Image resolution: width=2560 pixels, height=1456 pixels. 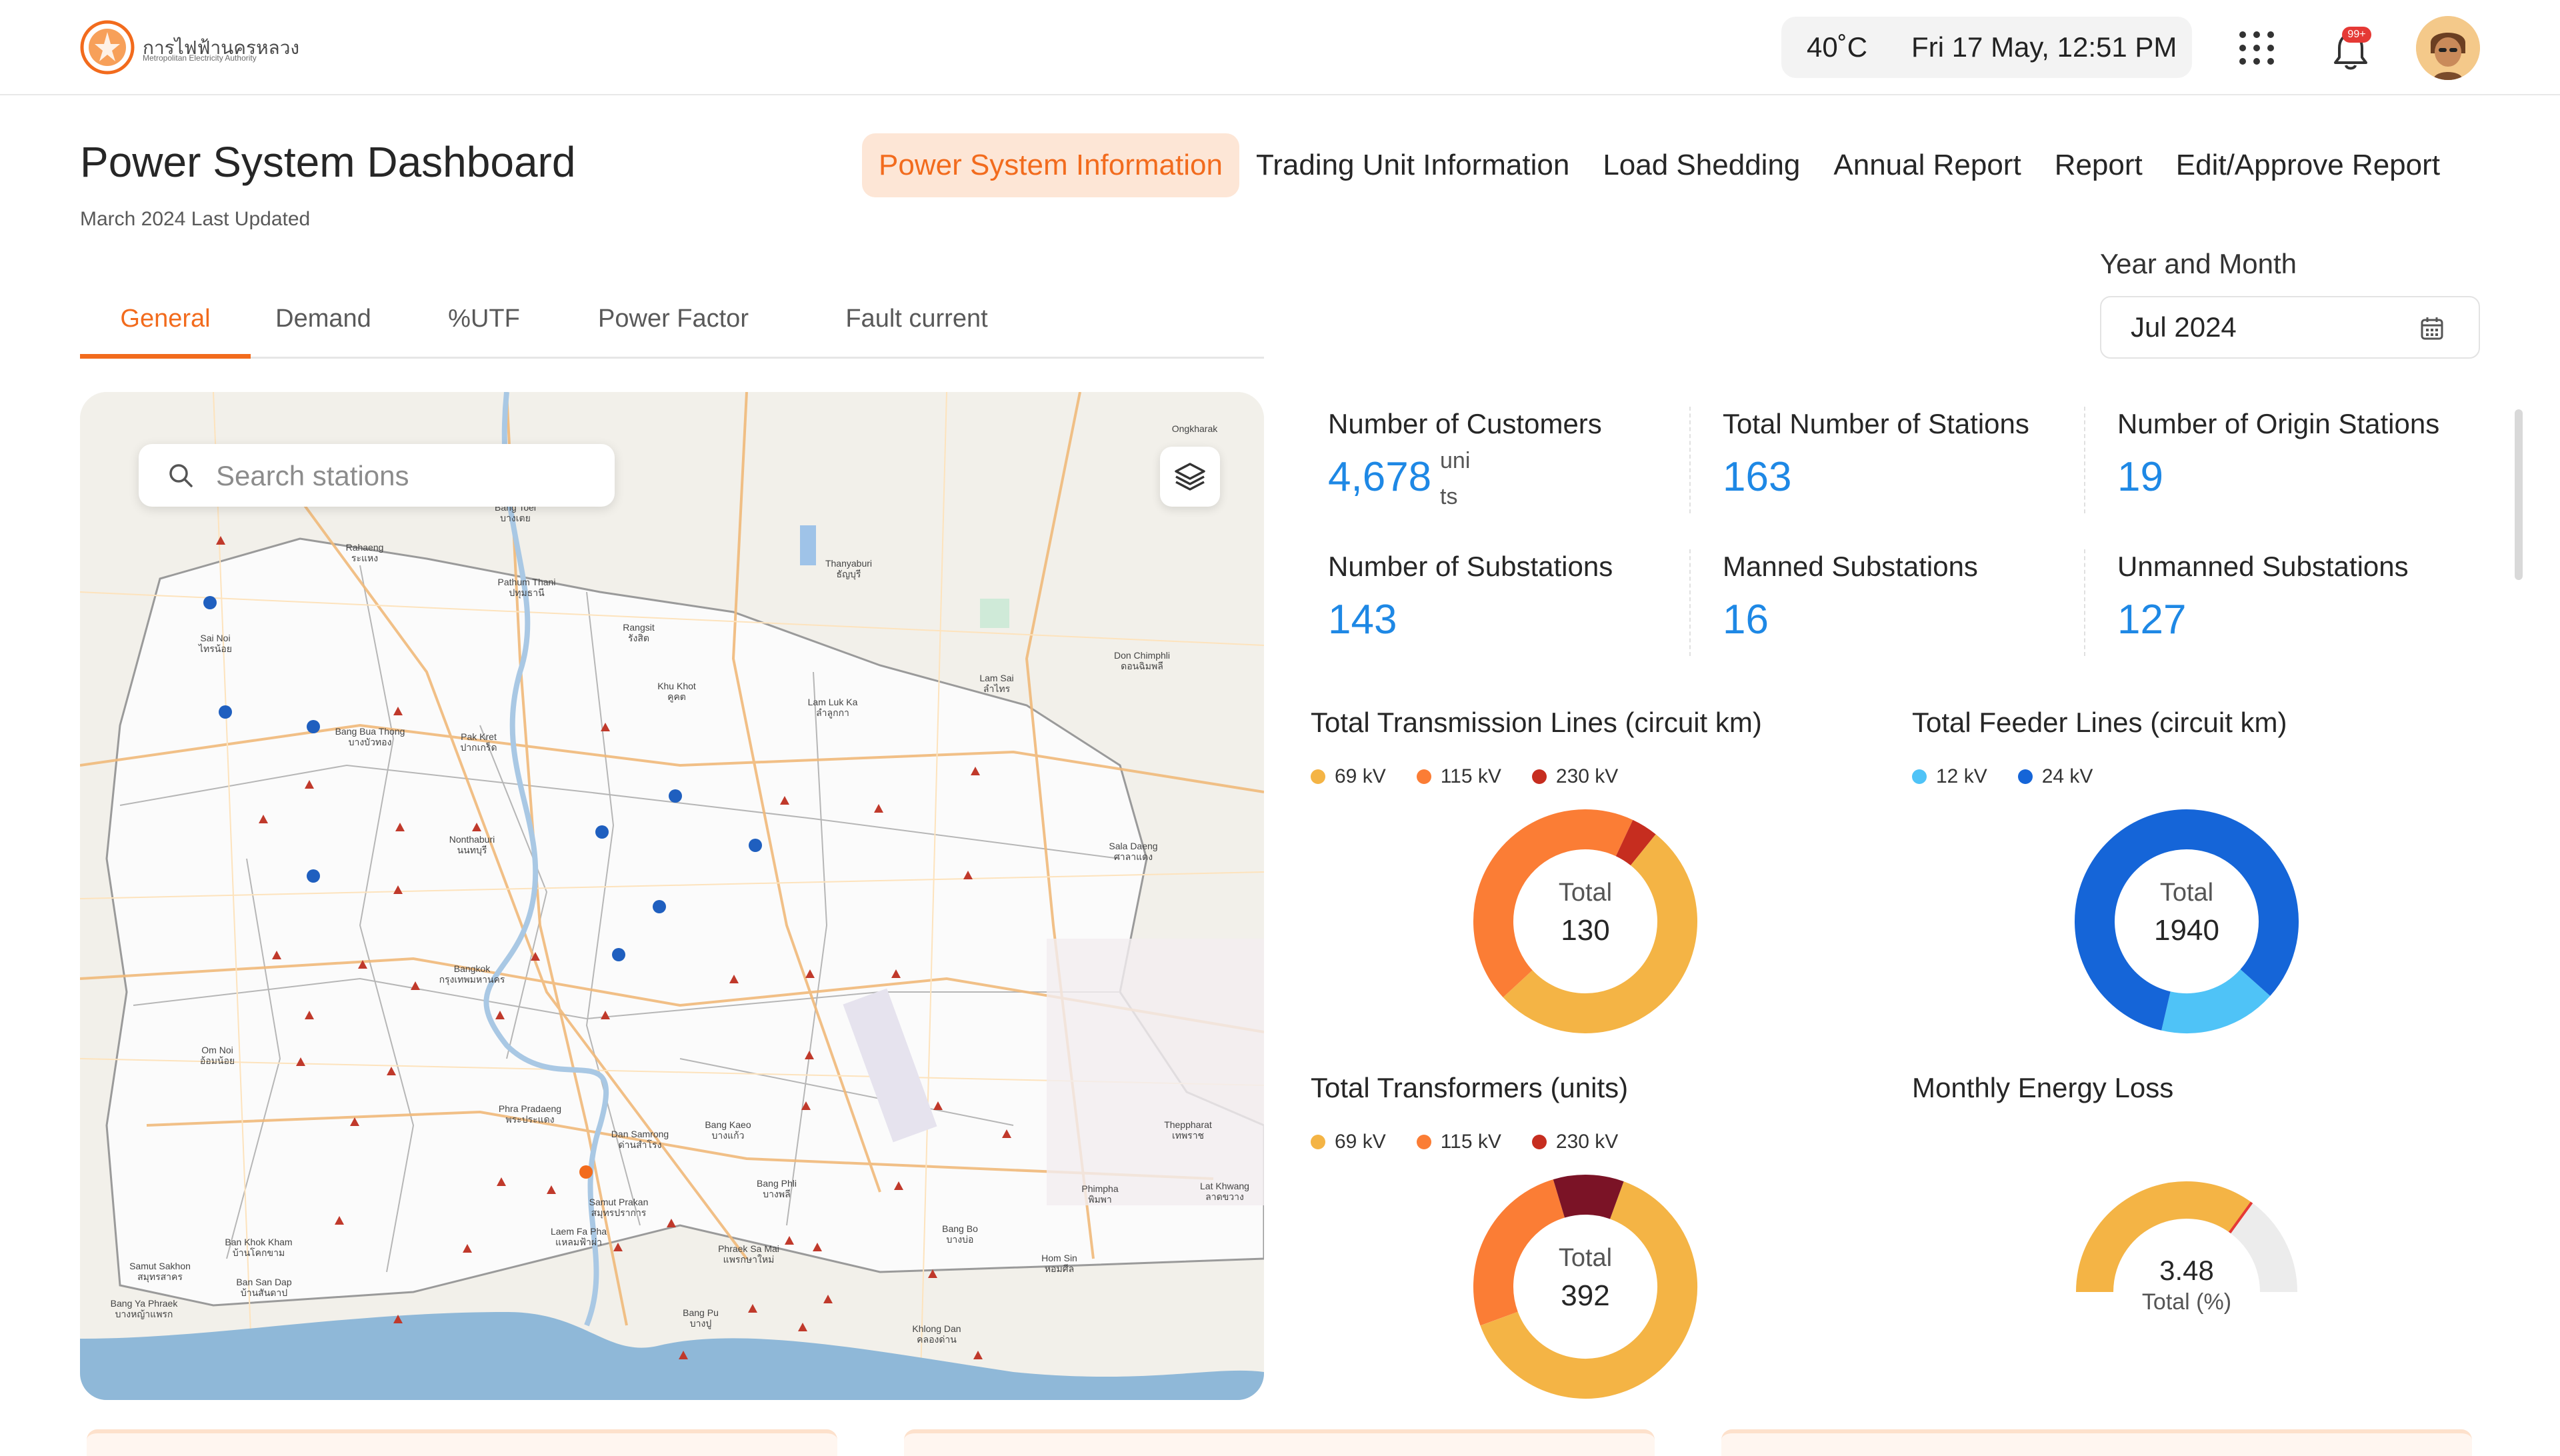 What do you see at coordinates (1919, 776) in the screenshot?
I see `legend-dot-12kv` at bounding box center [1919, 776].